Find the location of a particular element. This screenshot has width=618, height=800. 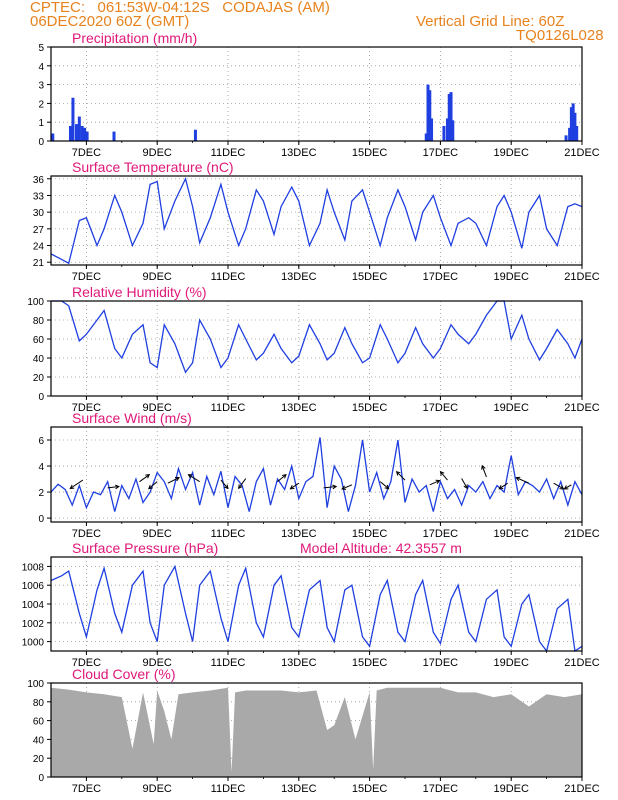

y-tick-label: 24 is located at coordinates (39, 247).